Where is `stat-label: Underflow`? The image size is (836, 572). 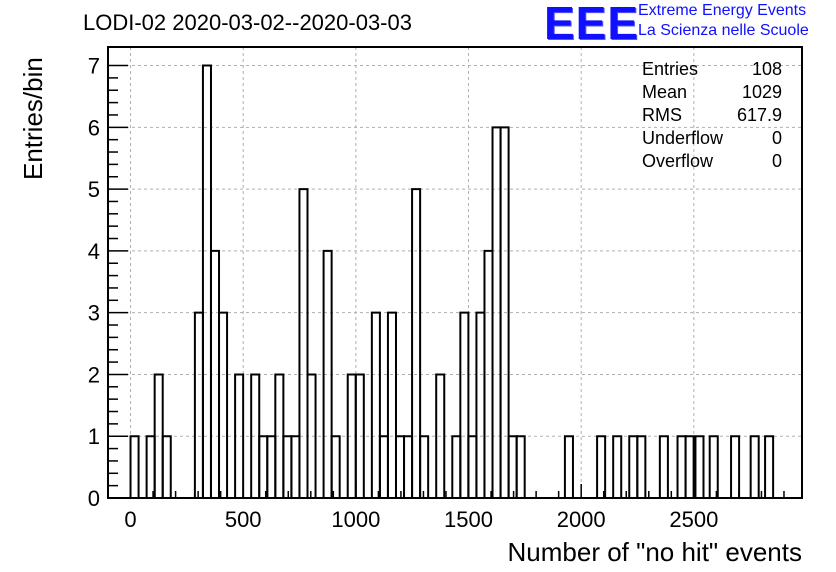
stat-label: Underflow is located at coordinates (683, 138).